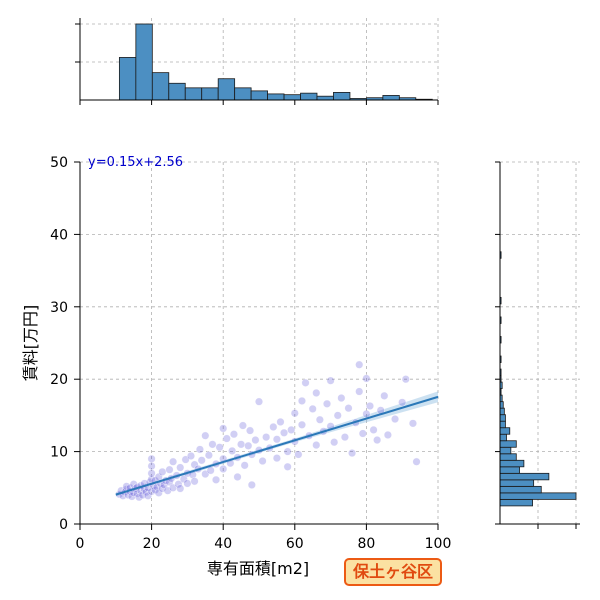  What do you see at coordinates (59, 235) in the screenshot?
I see `y-tick-label: 40` at bounding box center [59, 235].